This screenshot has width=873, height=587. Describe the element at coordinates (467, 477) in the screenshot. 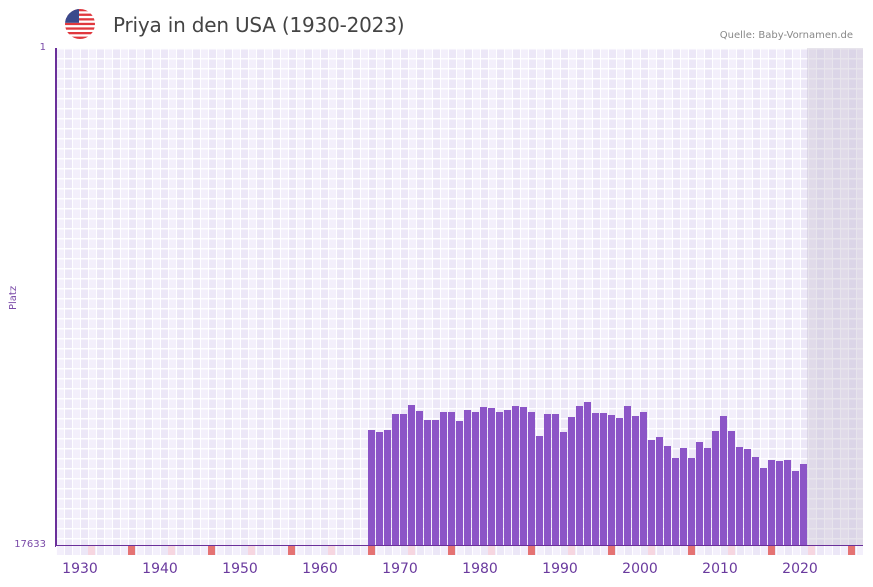

I see `bar-1980` at that location.